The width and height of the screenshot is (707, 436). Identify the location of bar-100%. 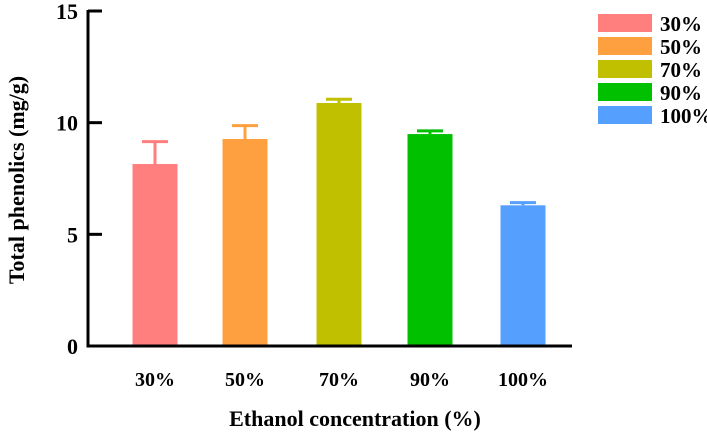
(523, 275).